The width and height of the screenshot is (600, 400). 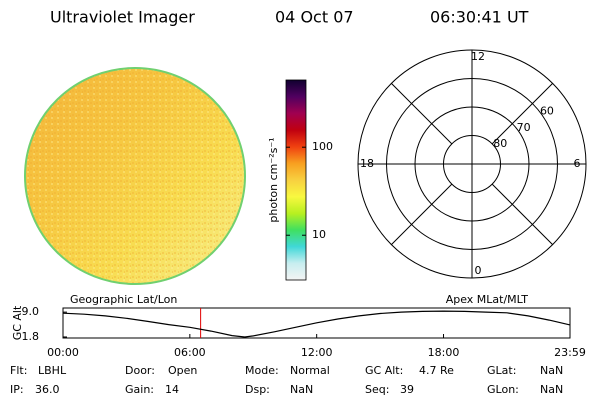 I want to click on y-tick-label: 1.8, so click(x=31, y=336).